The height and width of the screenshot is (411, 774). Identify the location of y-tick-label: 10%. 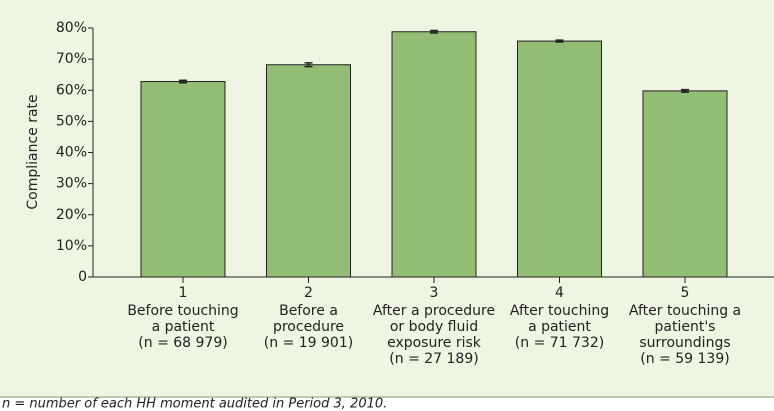
(71, 246).